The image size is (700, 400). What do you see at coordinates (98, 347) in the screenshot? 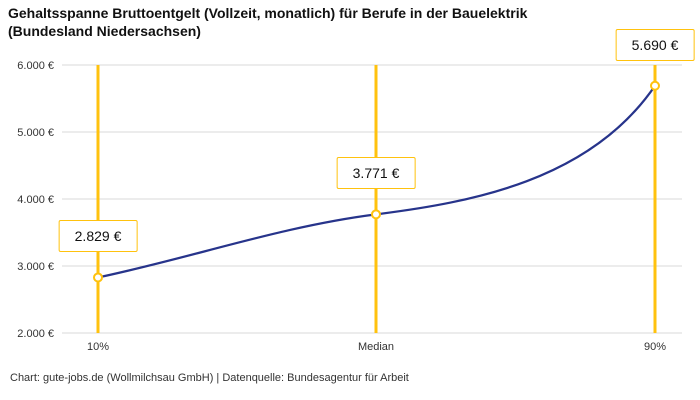
I see `x-axis-label: 10%` at bounding box center [98, 347].